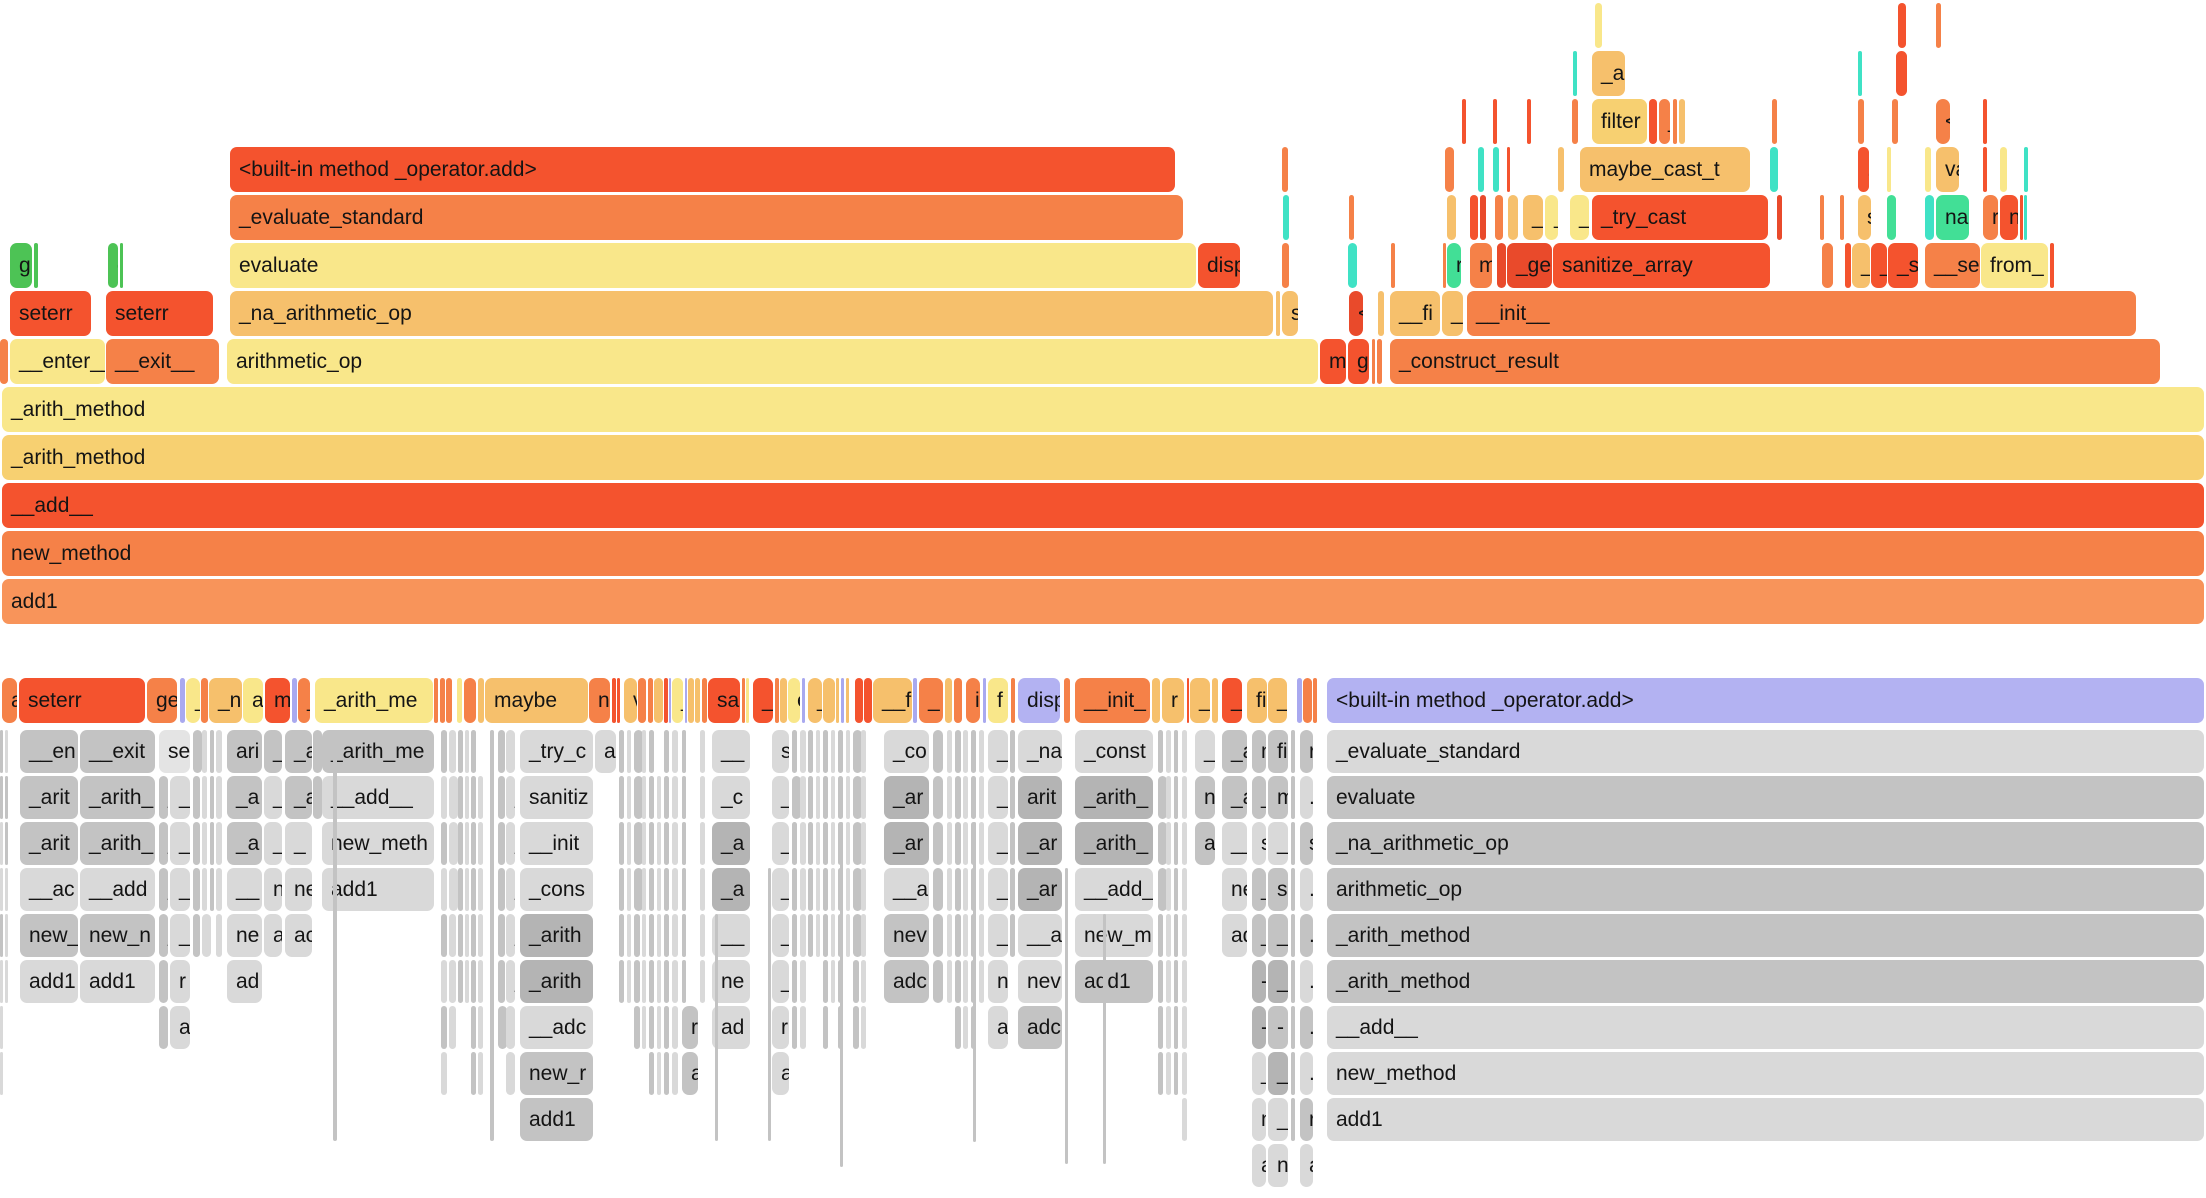 The height and width of the screenshot is (1198, 2206). Describe the element at coordinates (1103, 553) in the screenshot. I see `frame-new_method: new_method` at that location.